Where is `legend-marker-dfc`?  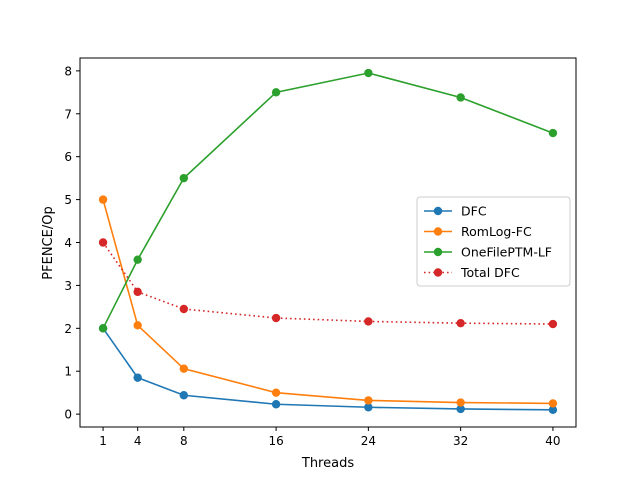
legend-marker-dfc is located at coordinates (438, 211).